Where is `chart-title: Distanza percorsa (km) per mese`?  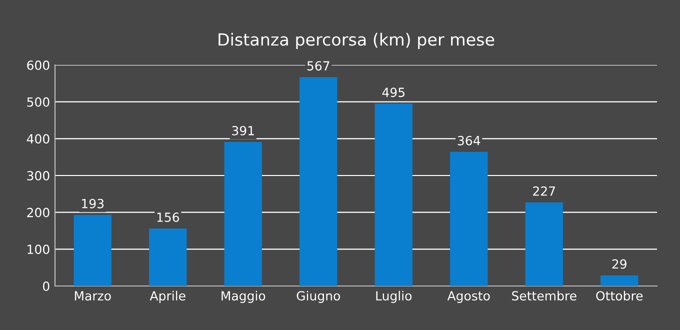 chart-title: Distanza percorsa (km) per mese is located at coordinates (356, 41).